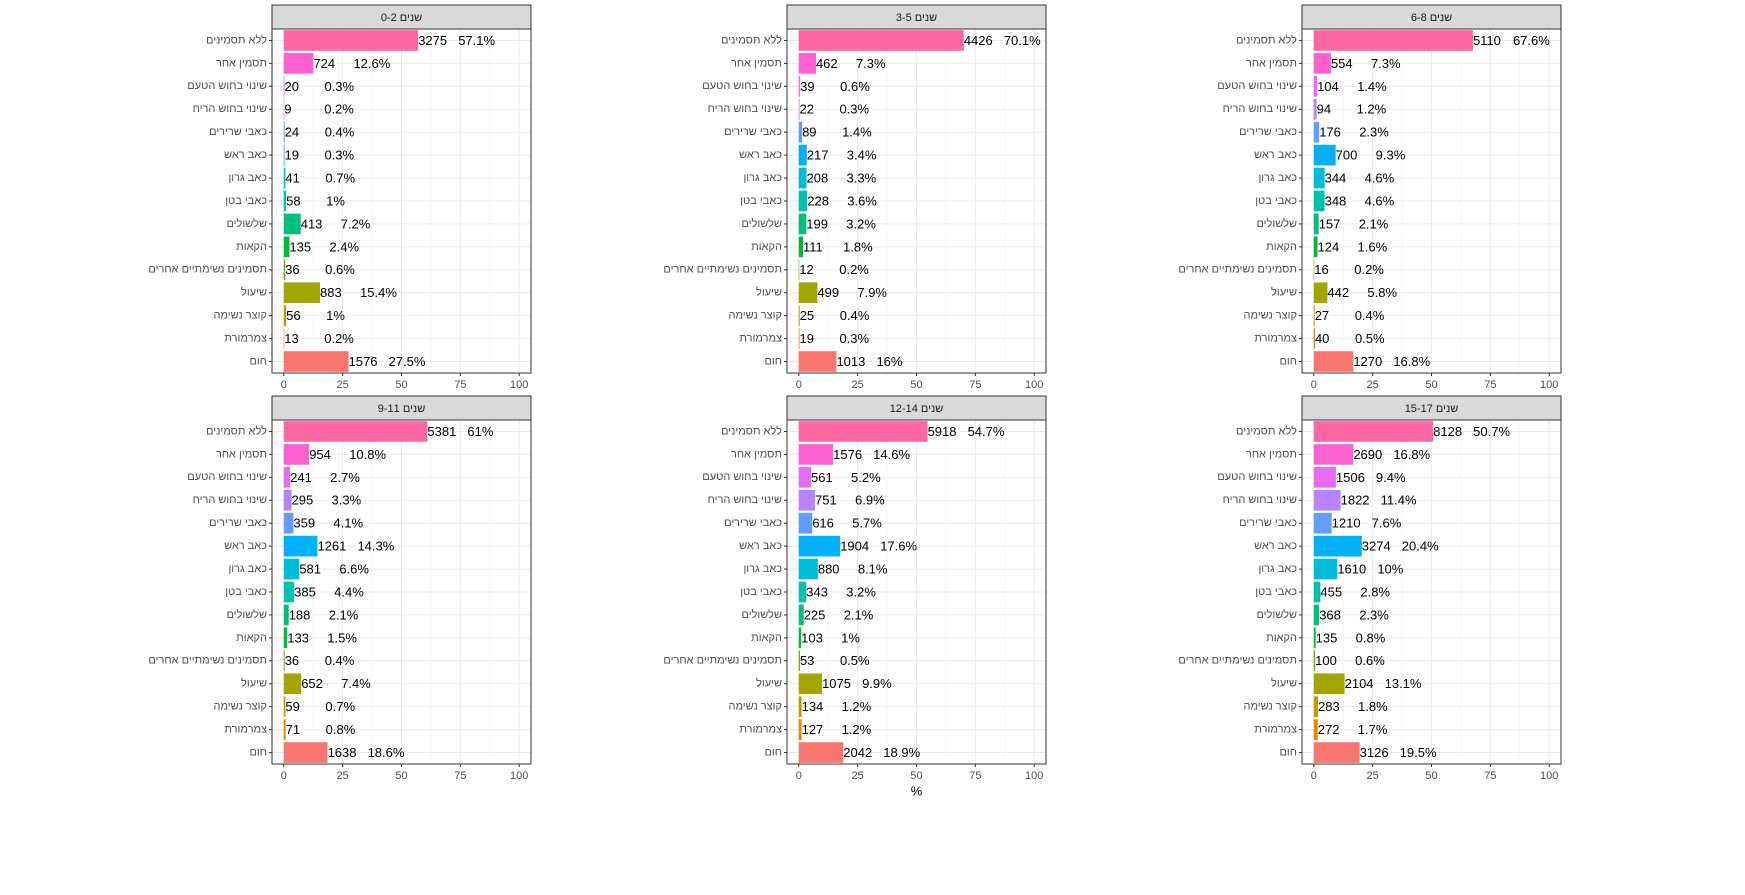  Describe the element at coordinates (371, 63) in the screenshot. I see `value-label: 12.6%` at that location.